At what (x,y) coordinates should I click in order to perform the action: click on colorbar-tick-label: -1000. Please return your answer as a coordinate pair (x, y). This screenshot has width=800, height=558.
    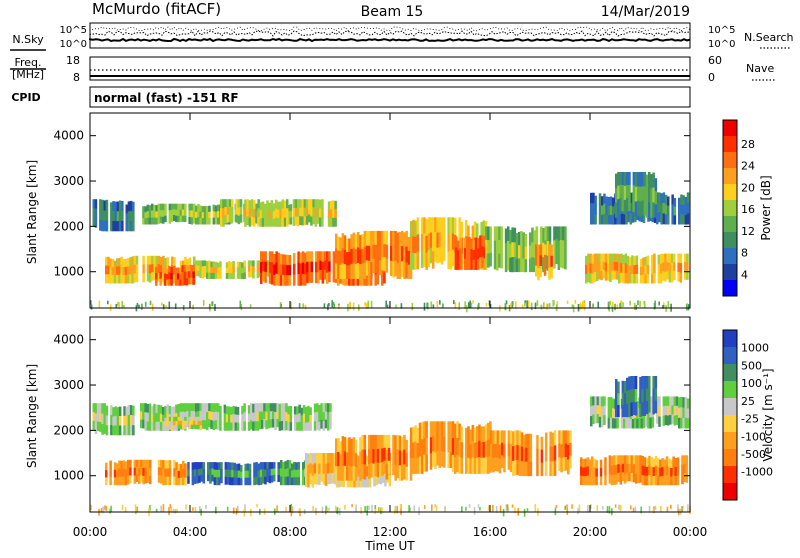
    Looking at the image, I should click on (757, 472).